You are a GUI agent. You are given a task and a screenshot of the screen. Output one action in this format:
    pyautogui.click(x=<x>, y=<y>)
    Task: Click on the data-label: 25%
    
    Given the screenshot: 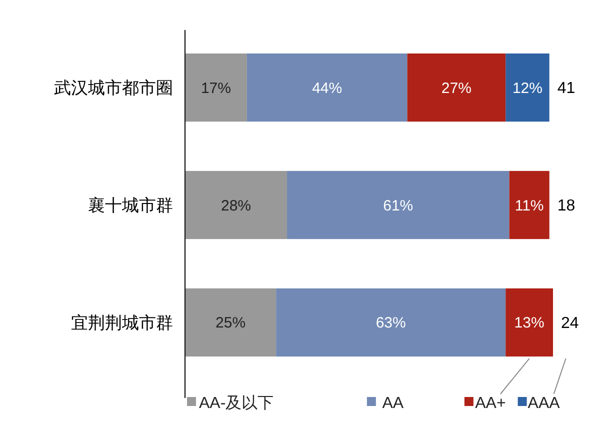 What is the action you would take?
    pyautogui.click(x=231, y=323)
    